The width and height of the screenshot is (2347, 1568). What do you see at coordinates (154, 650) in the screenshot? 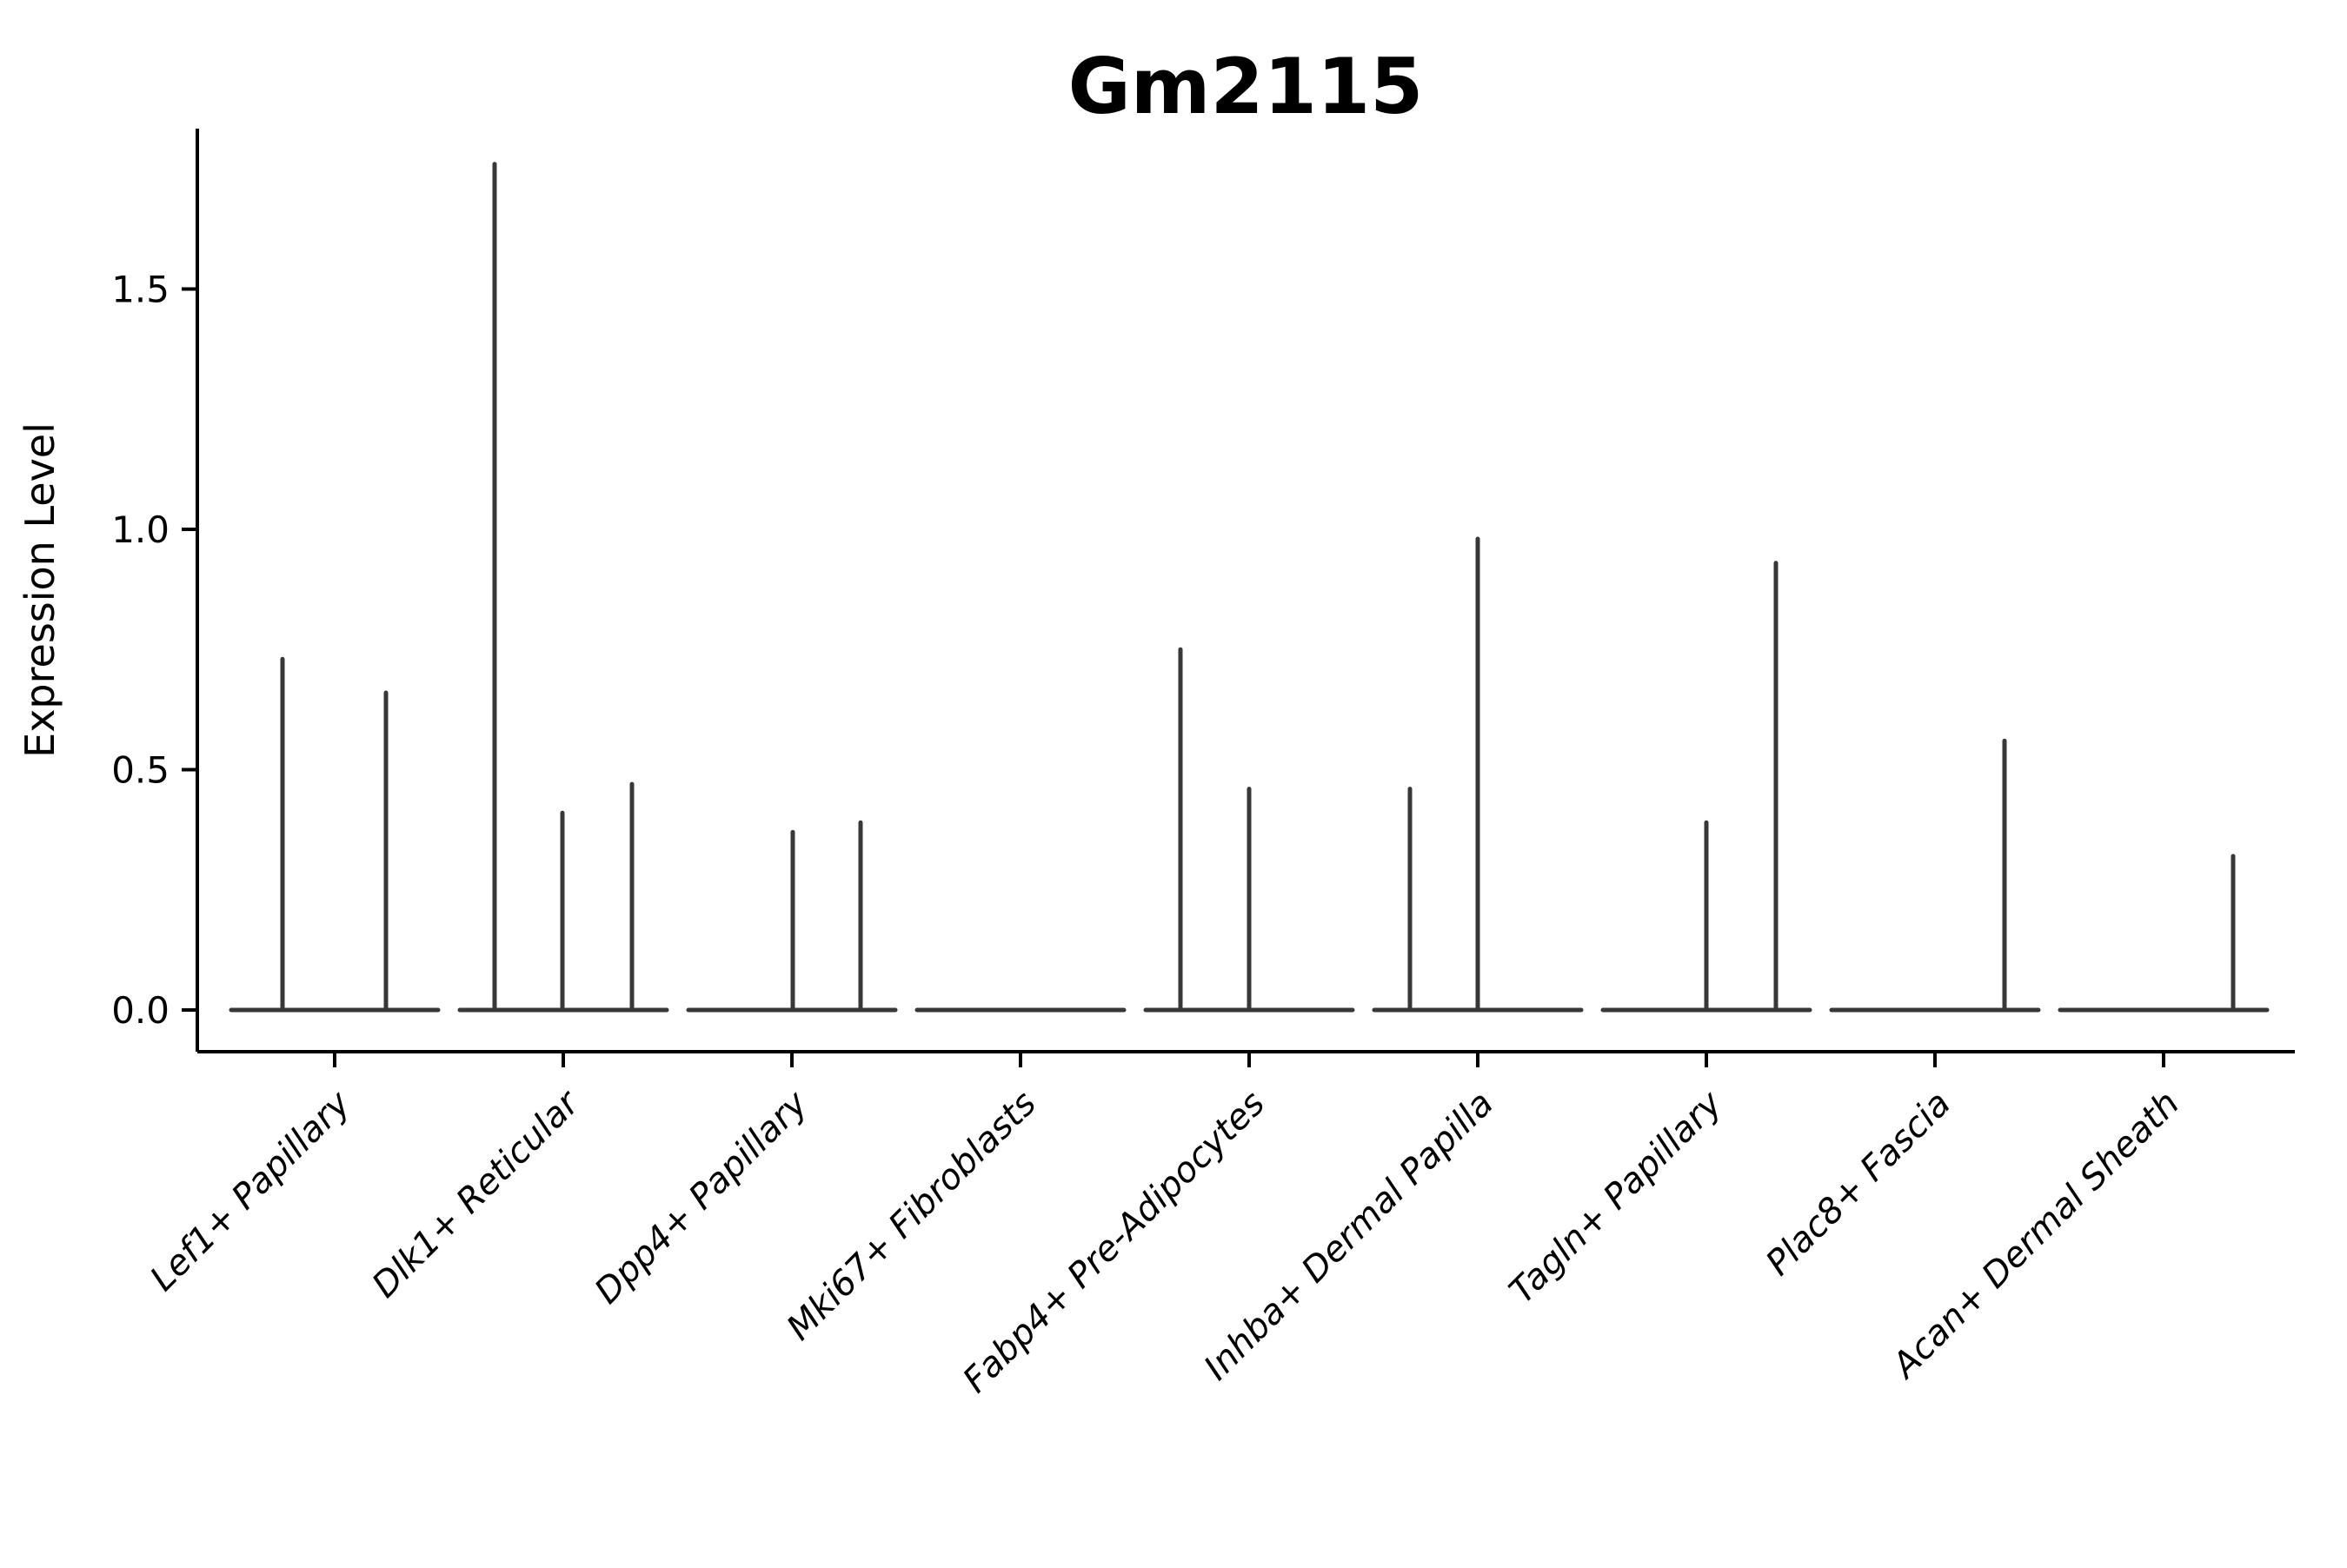
I see `y-axis-ticks: 0.0 0.5 1.0 1.5` at bounding box center [154, 650].